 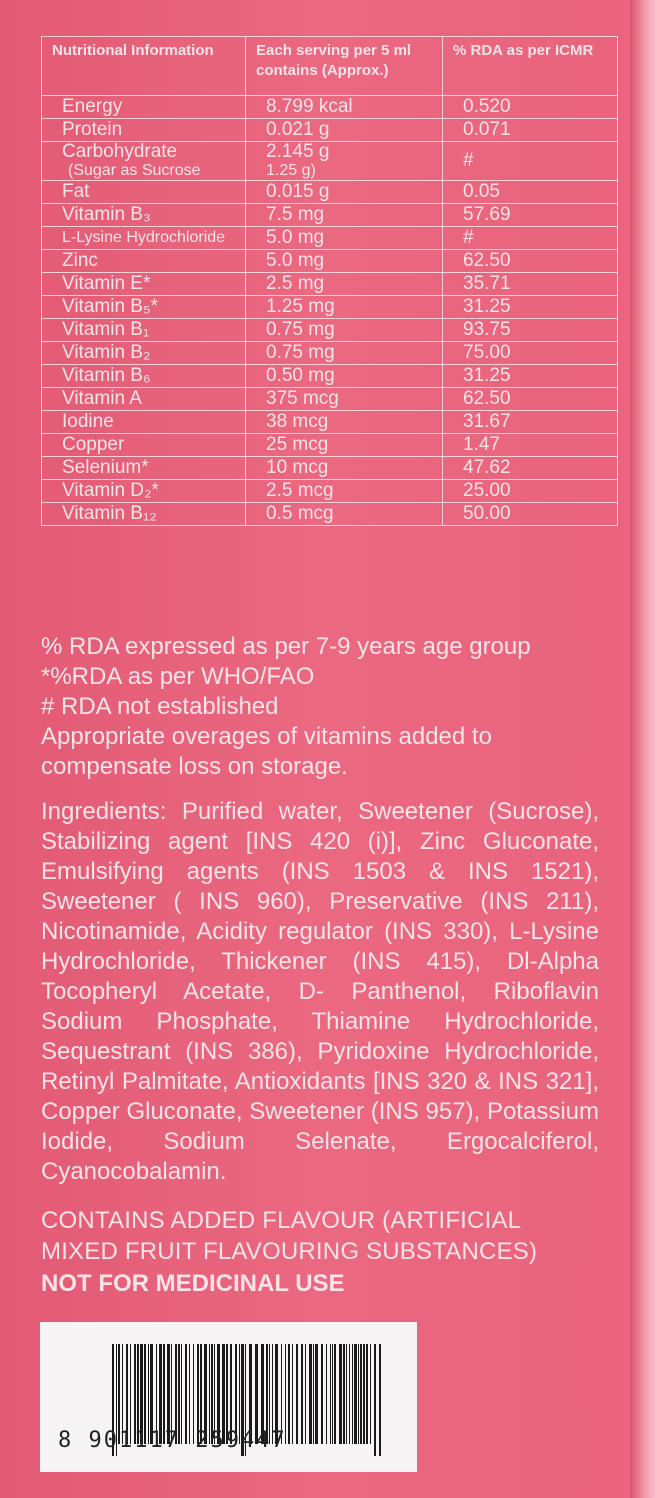 What do you see at coordinates (344, 468) in the screenshot?
I see `nutrient-amount: 10 mcg` at bounding box center [344, 468].